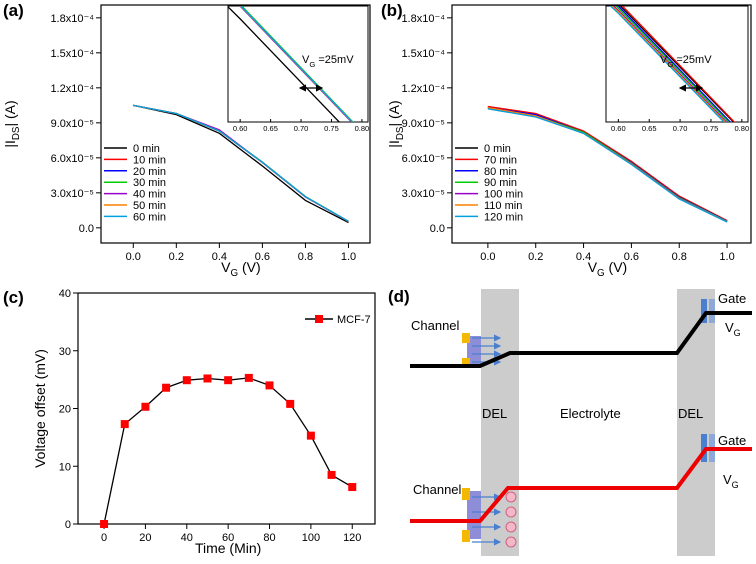 This screenshot has height=564, width=756. What do you see at coordinates (65, 352) in the screenshot?
I see `y-tick-label: 30` at bounding box center [65, 352].